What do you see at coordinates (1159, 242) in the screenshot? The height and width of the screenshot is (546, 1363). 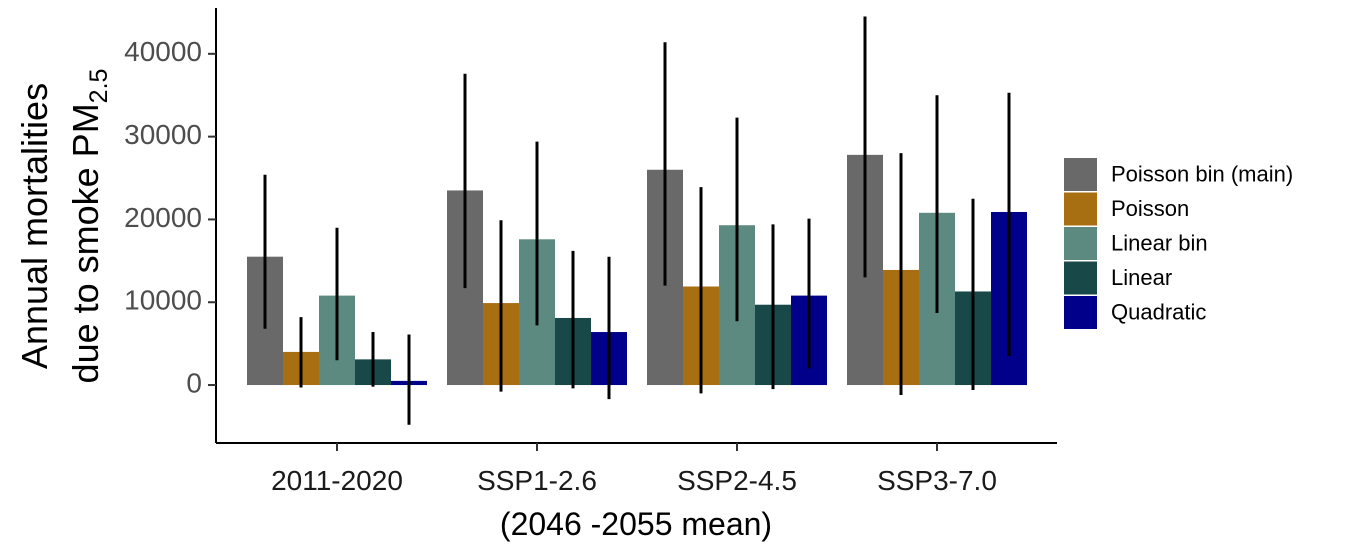 I see `legend-label: Linear bin` at bounding box center [1159, 242].